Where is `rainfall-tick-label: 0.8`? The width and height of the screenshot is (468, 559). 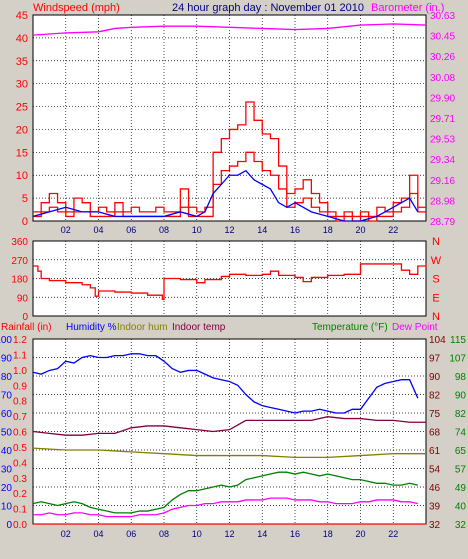
rainfall-tick-label: 0.8 is located at coordinates (20, 402).